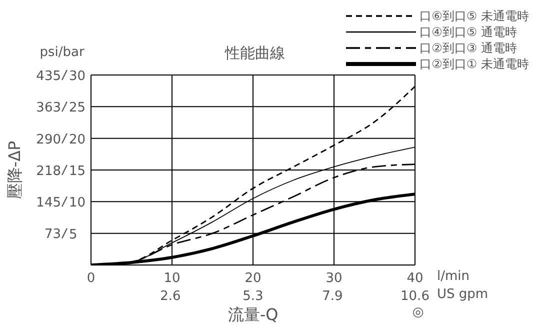 The height and width of the screenshot is (333, 537). Describe the element at coordinates (73, 234) in the screenshot. I see `y2-tick-label: 5` at that location.